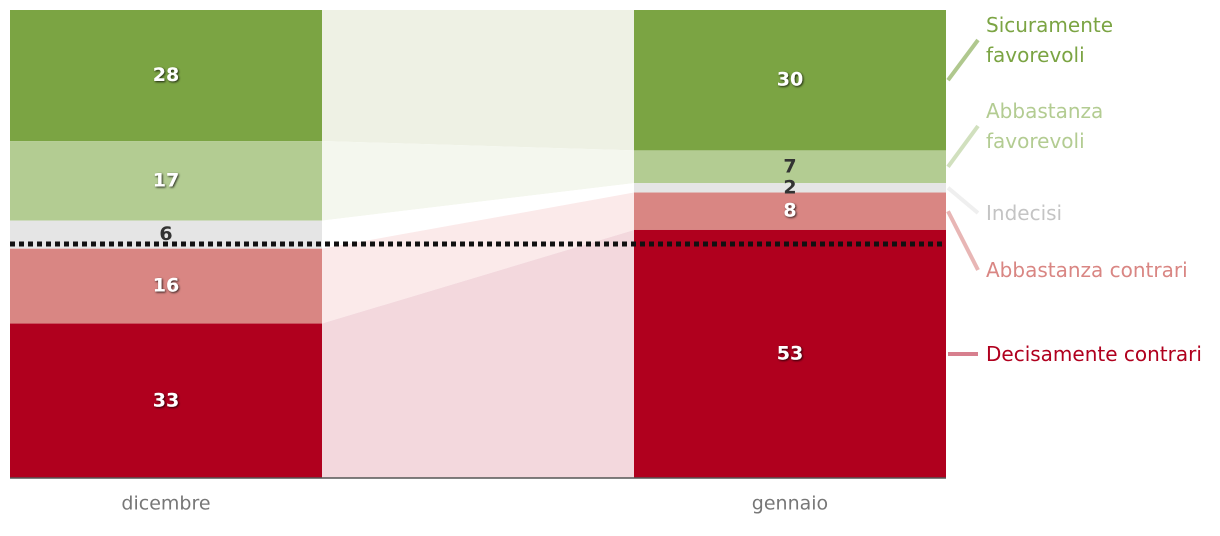 The width and height of the screenshot is (1220, 536). I want to click on legend-label: Decisamente contrari, so click(1094, 354).